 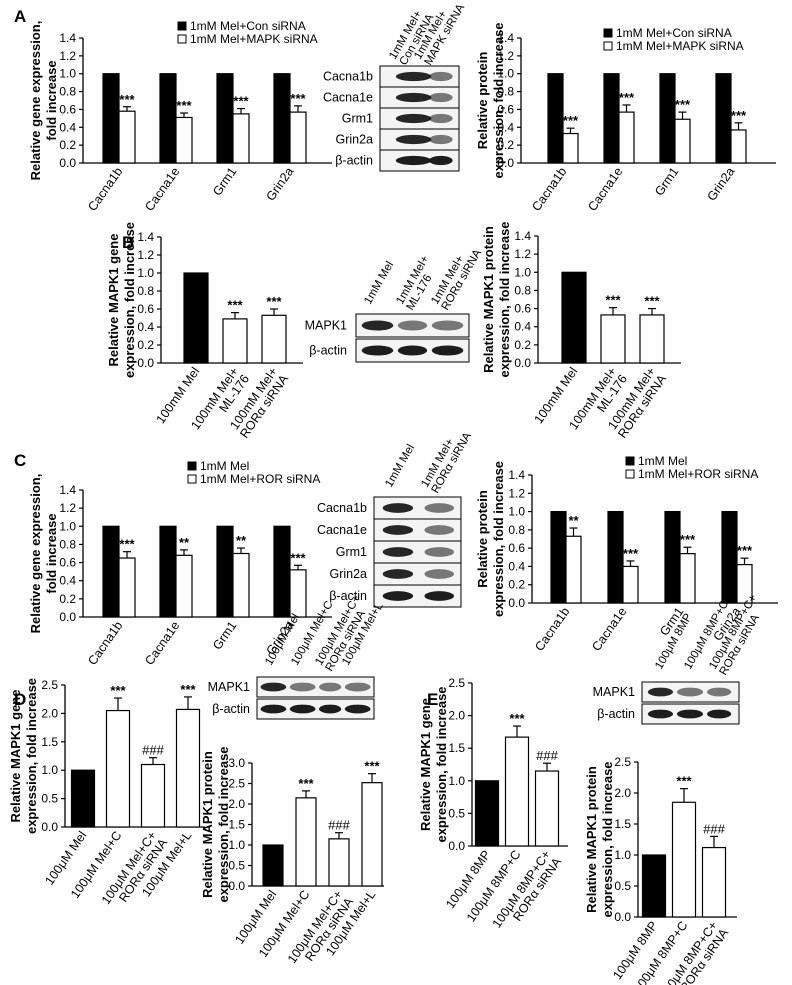 I want to click on x-tick-label-line: Grm1, so click(x=224, y=636).